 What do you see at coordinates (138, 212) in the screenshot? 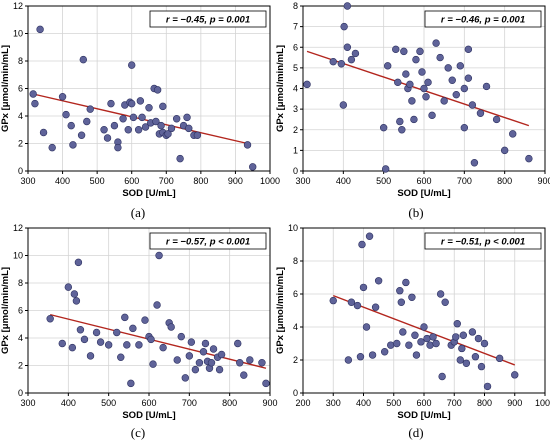
I see `panel-caption-a: (a)` at bounding box center [138, 212].